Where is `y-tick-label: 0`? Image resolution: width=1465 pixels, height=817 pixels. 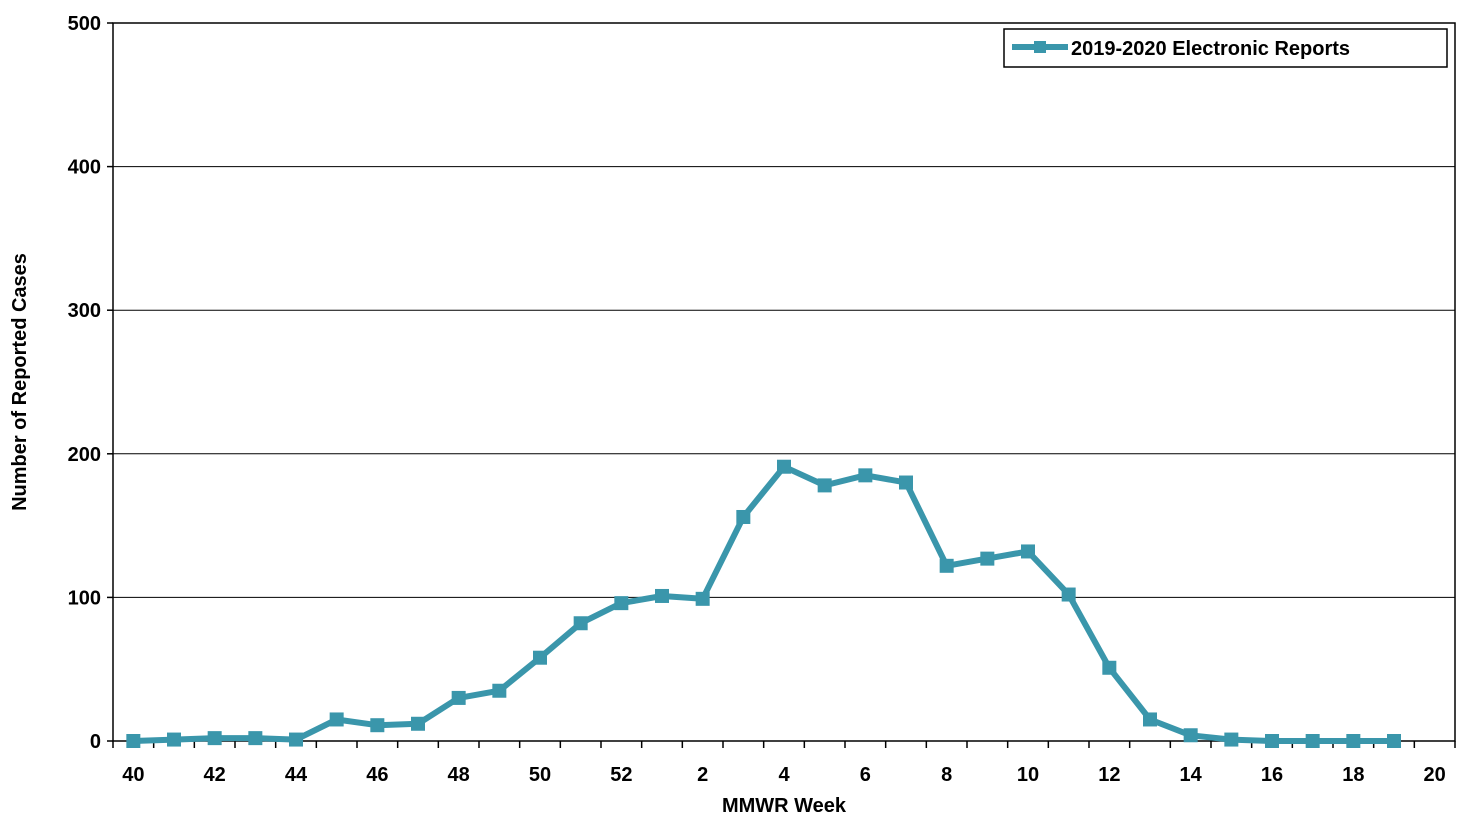 y-tick-label: 0 is located at coordinates (95, 742).